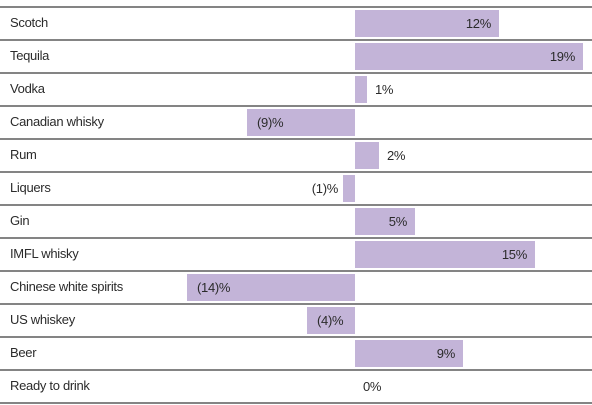 The image size is (592, 405). Describe the element at coordinates (398, 221) in the screenshot. I see `value-label: 5%` at that location.